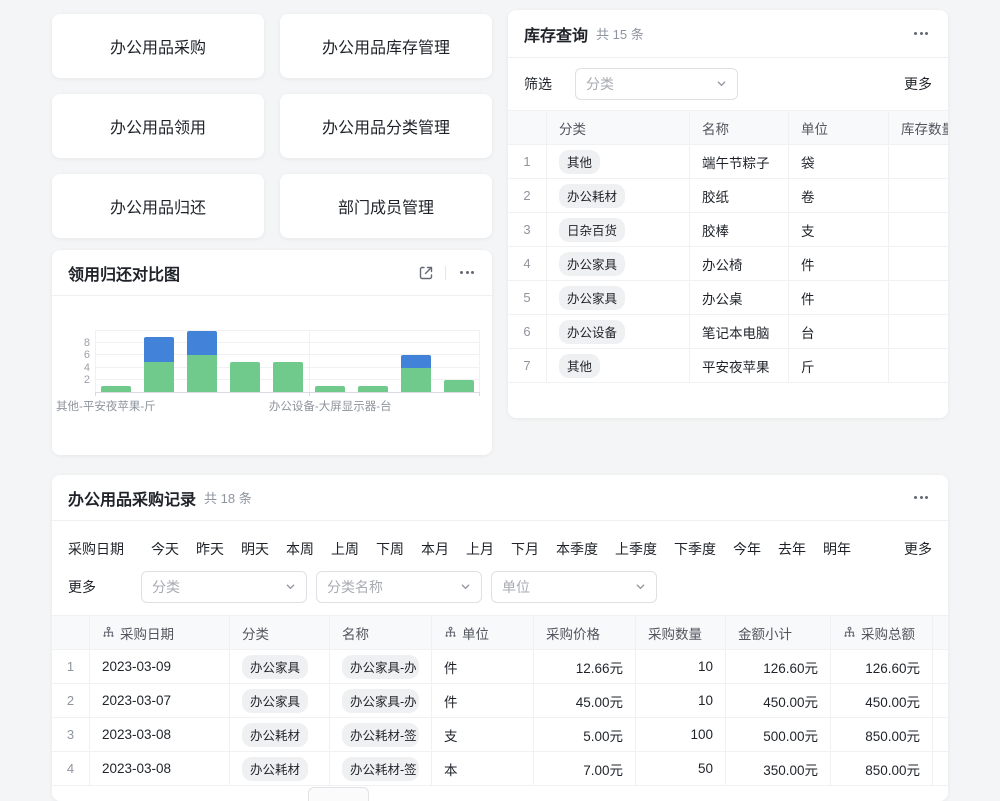 Image resolution: width=1000 pixels, height=801 pixels. Describe the element at coordinates (924, 129) in the screenshot. I see `column-header-label: 库存数量` at that location.